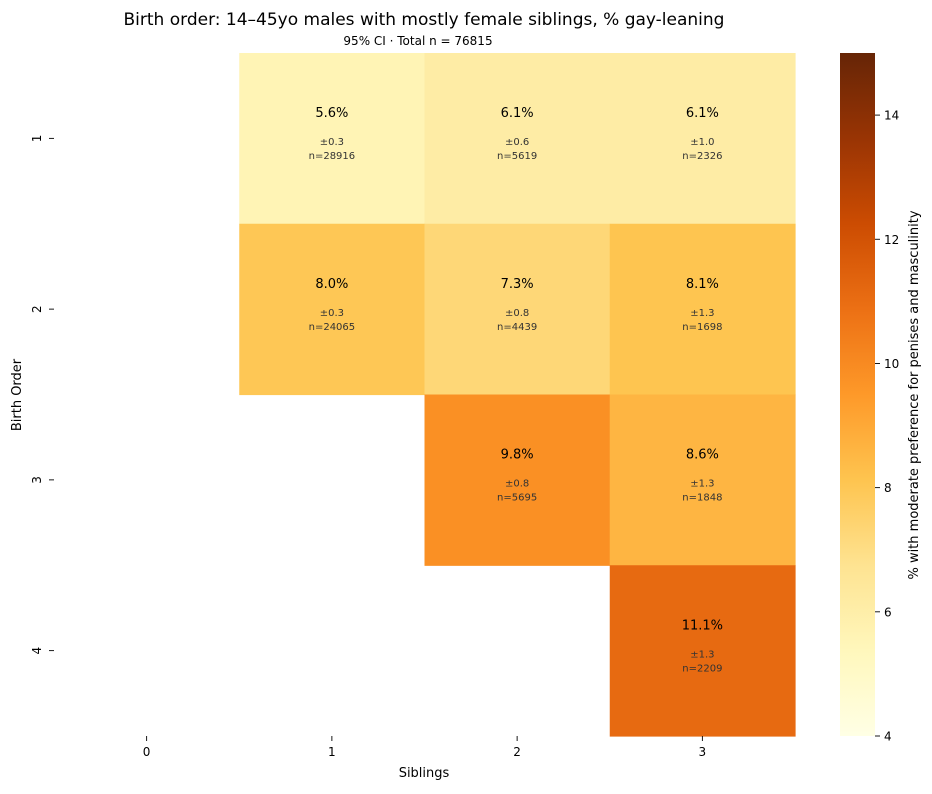 The height and width of the screenshot is (794, 932). I want to click on colorbar-gradient, so click(857, 394).